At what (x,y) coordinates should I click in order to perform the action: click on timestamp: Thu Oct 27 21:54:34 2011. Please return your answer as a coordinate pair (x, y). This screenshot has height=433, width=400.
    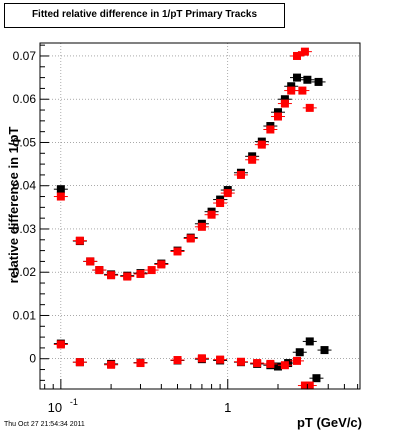
    Looking at the image, I should click on (44, 424).